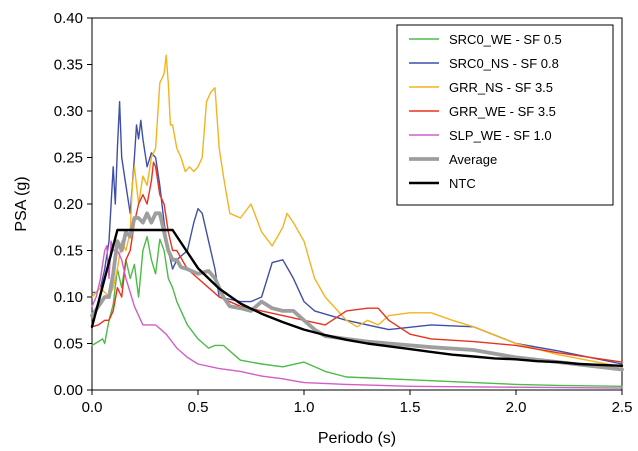  Describe the element at coordinates (92, 407) in the screenshot. I see `x-tick-label: 0.0` at that location.